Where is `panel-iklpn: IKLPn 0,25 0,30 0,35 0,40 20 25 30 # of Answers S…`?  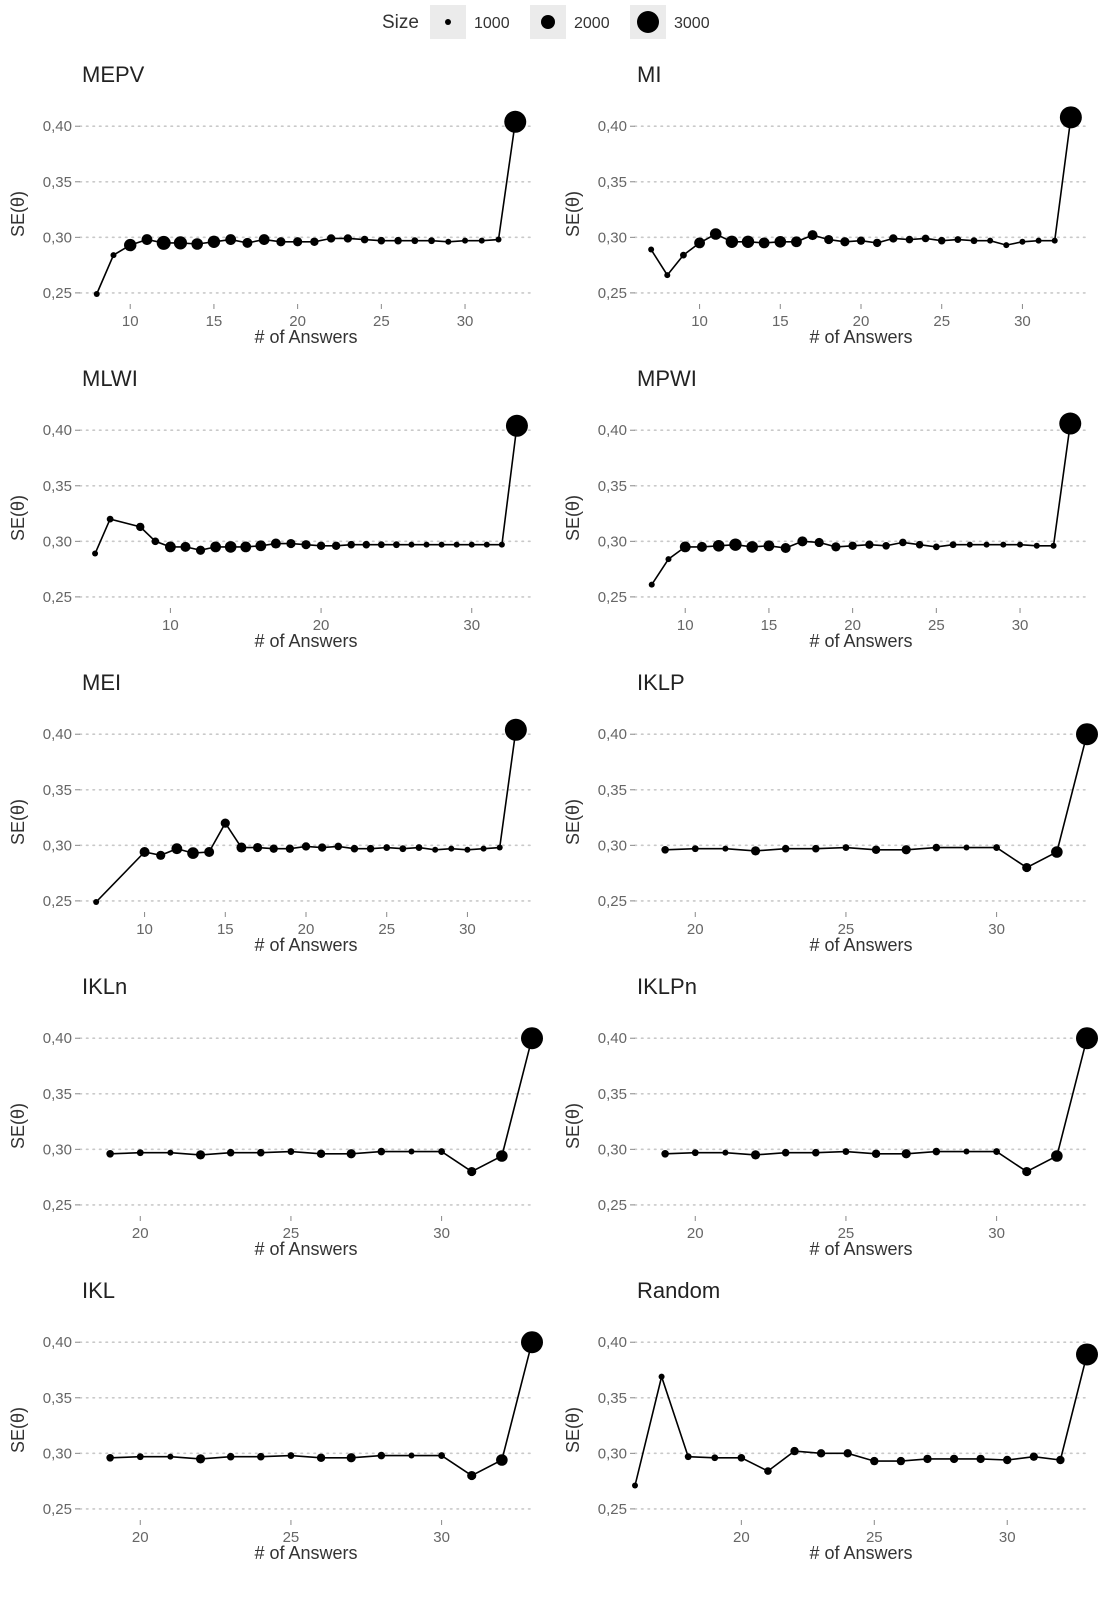
panel-iklpn: IKLPn 0,25 0,30 0,35 0,40 20 25 30 # of Answers S… is located at coordinates (830, 1116).